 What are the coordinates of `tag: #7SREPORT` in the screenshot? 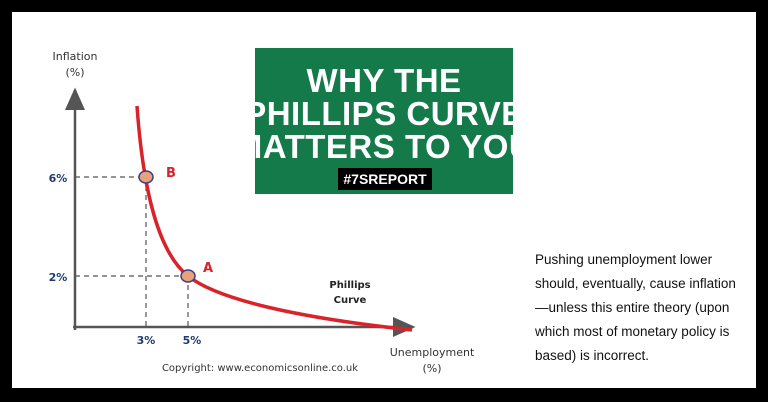 It's located at (385, 179).